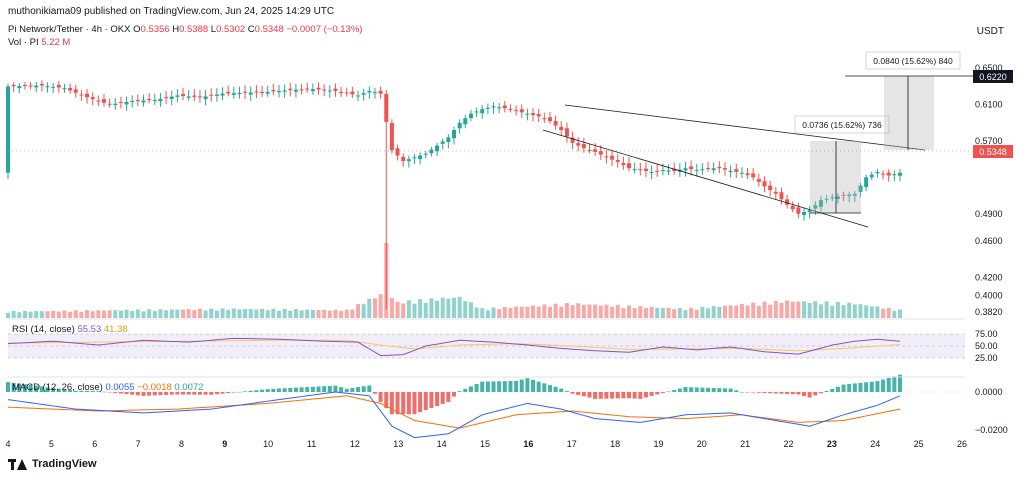  I want to click on volume-label: Vol · PI, so click(23, 42).